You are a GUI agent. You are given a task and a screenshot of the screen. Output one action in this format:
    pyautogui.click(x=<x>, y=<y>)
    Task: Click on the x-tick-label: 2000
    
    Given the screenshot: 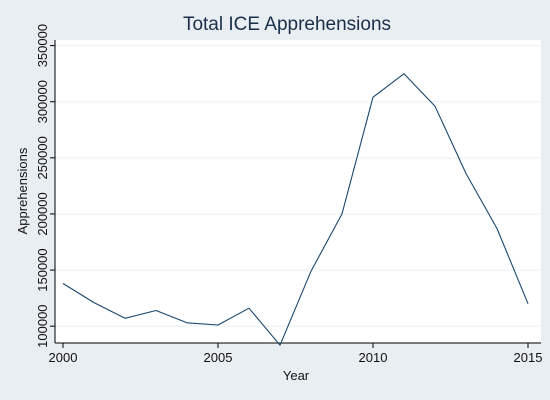 What is the action you would take?
    pyautogui.click(x=63, y=357)
    